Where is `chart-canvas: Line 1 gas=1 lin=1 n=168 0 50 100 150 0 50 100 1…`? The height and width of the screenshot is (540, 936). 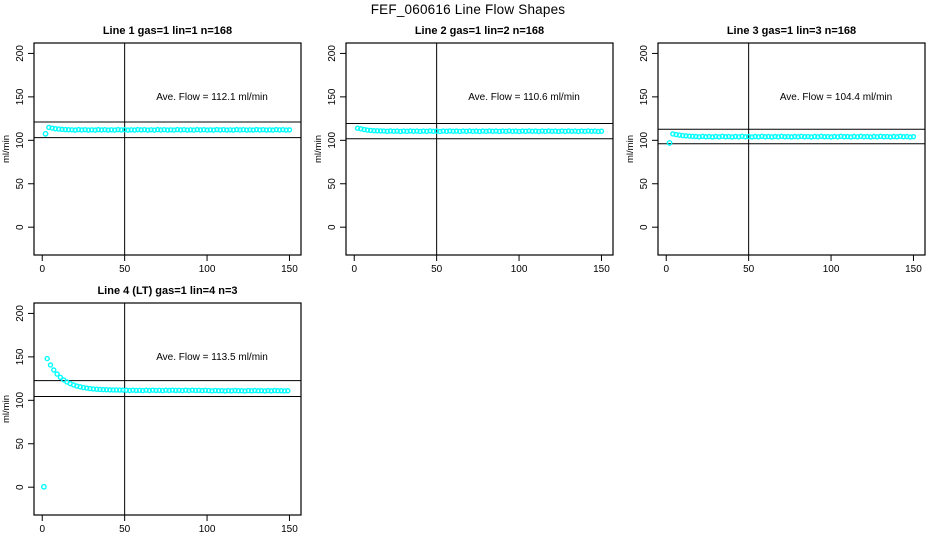 chart-canvas: Line 1 gas=1 lin=1 n=168 0 50 100 150 0 50 100 1… is located at coordinates (151, 150).